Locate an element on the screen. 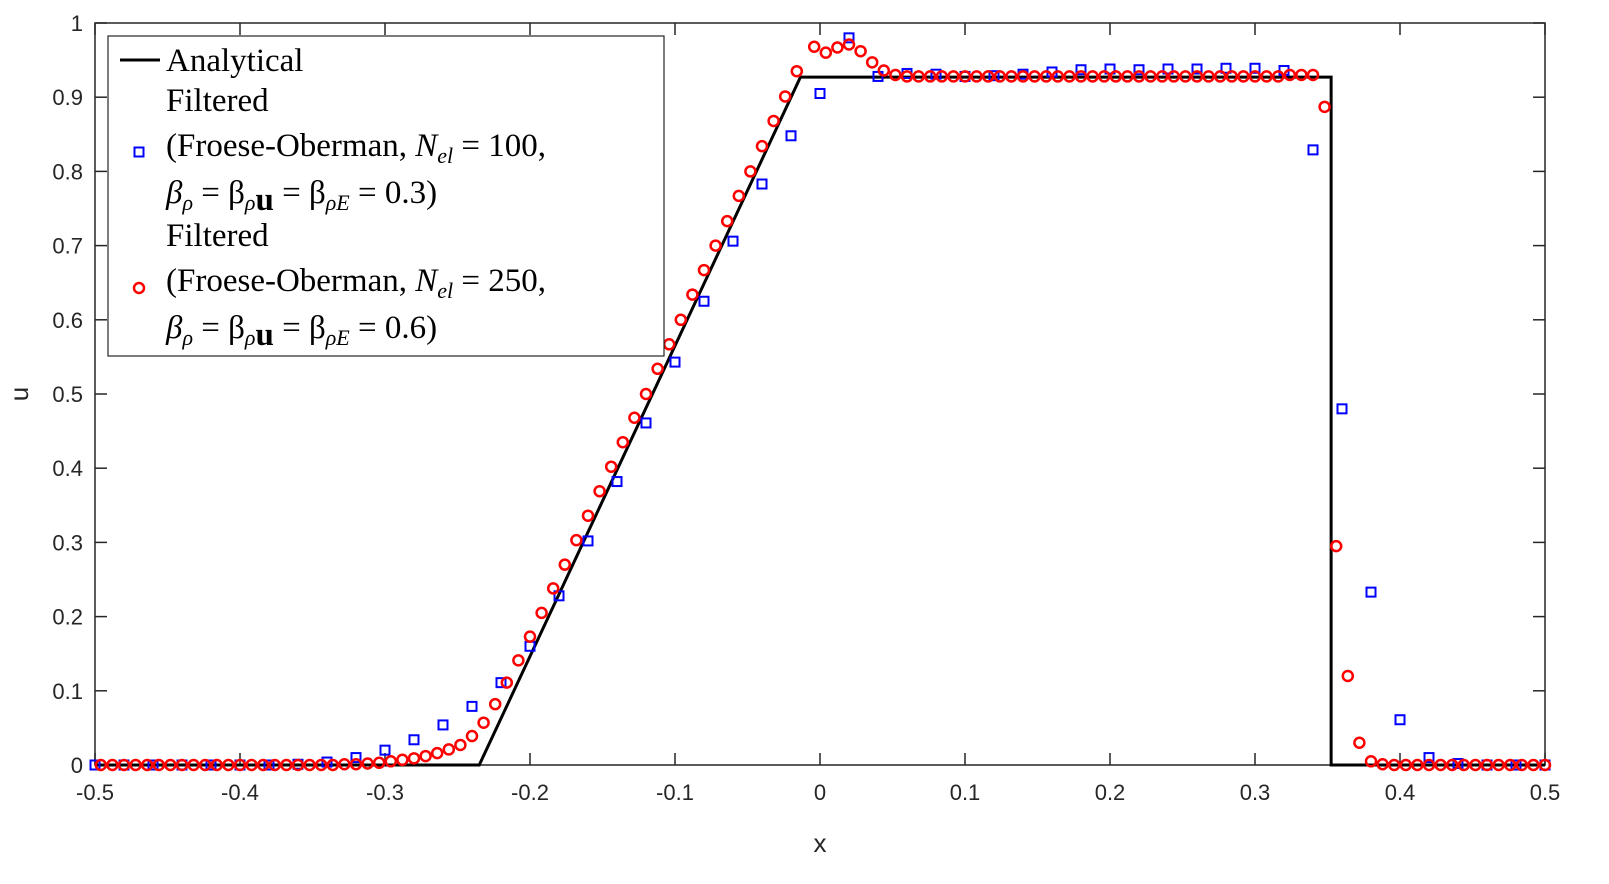  x-tick-label: 0.3 is located at coordinates (1255, 792).